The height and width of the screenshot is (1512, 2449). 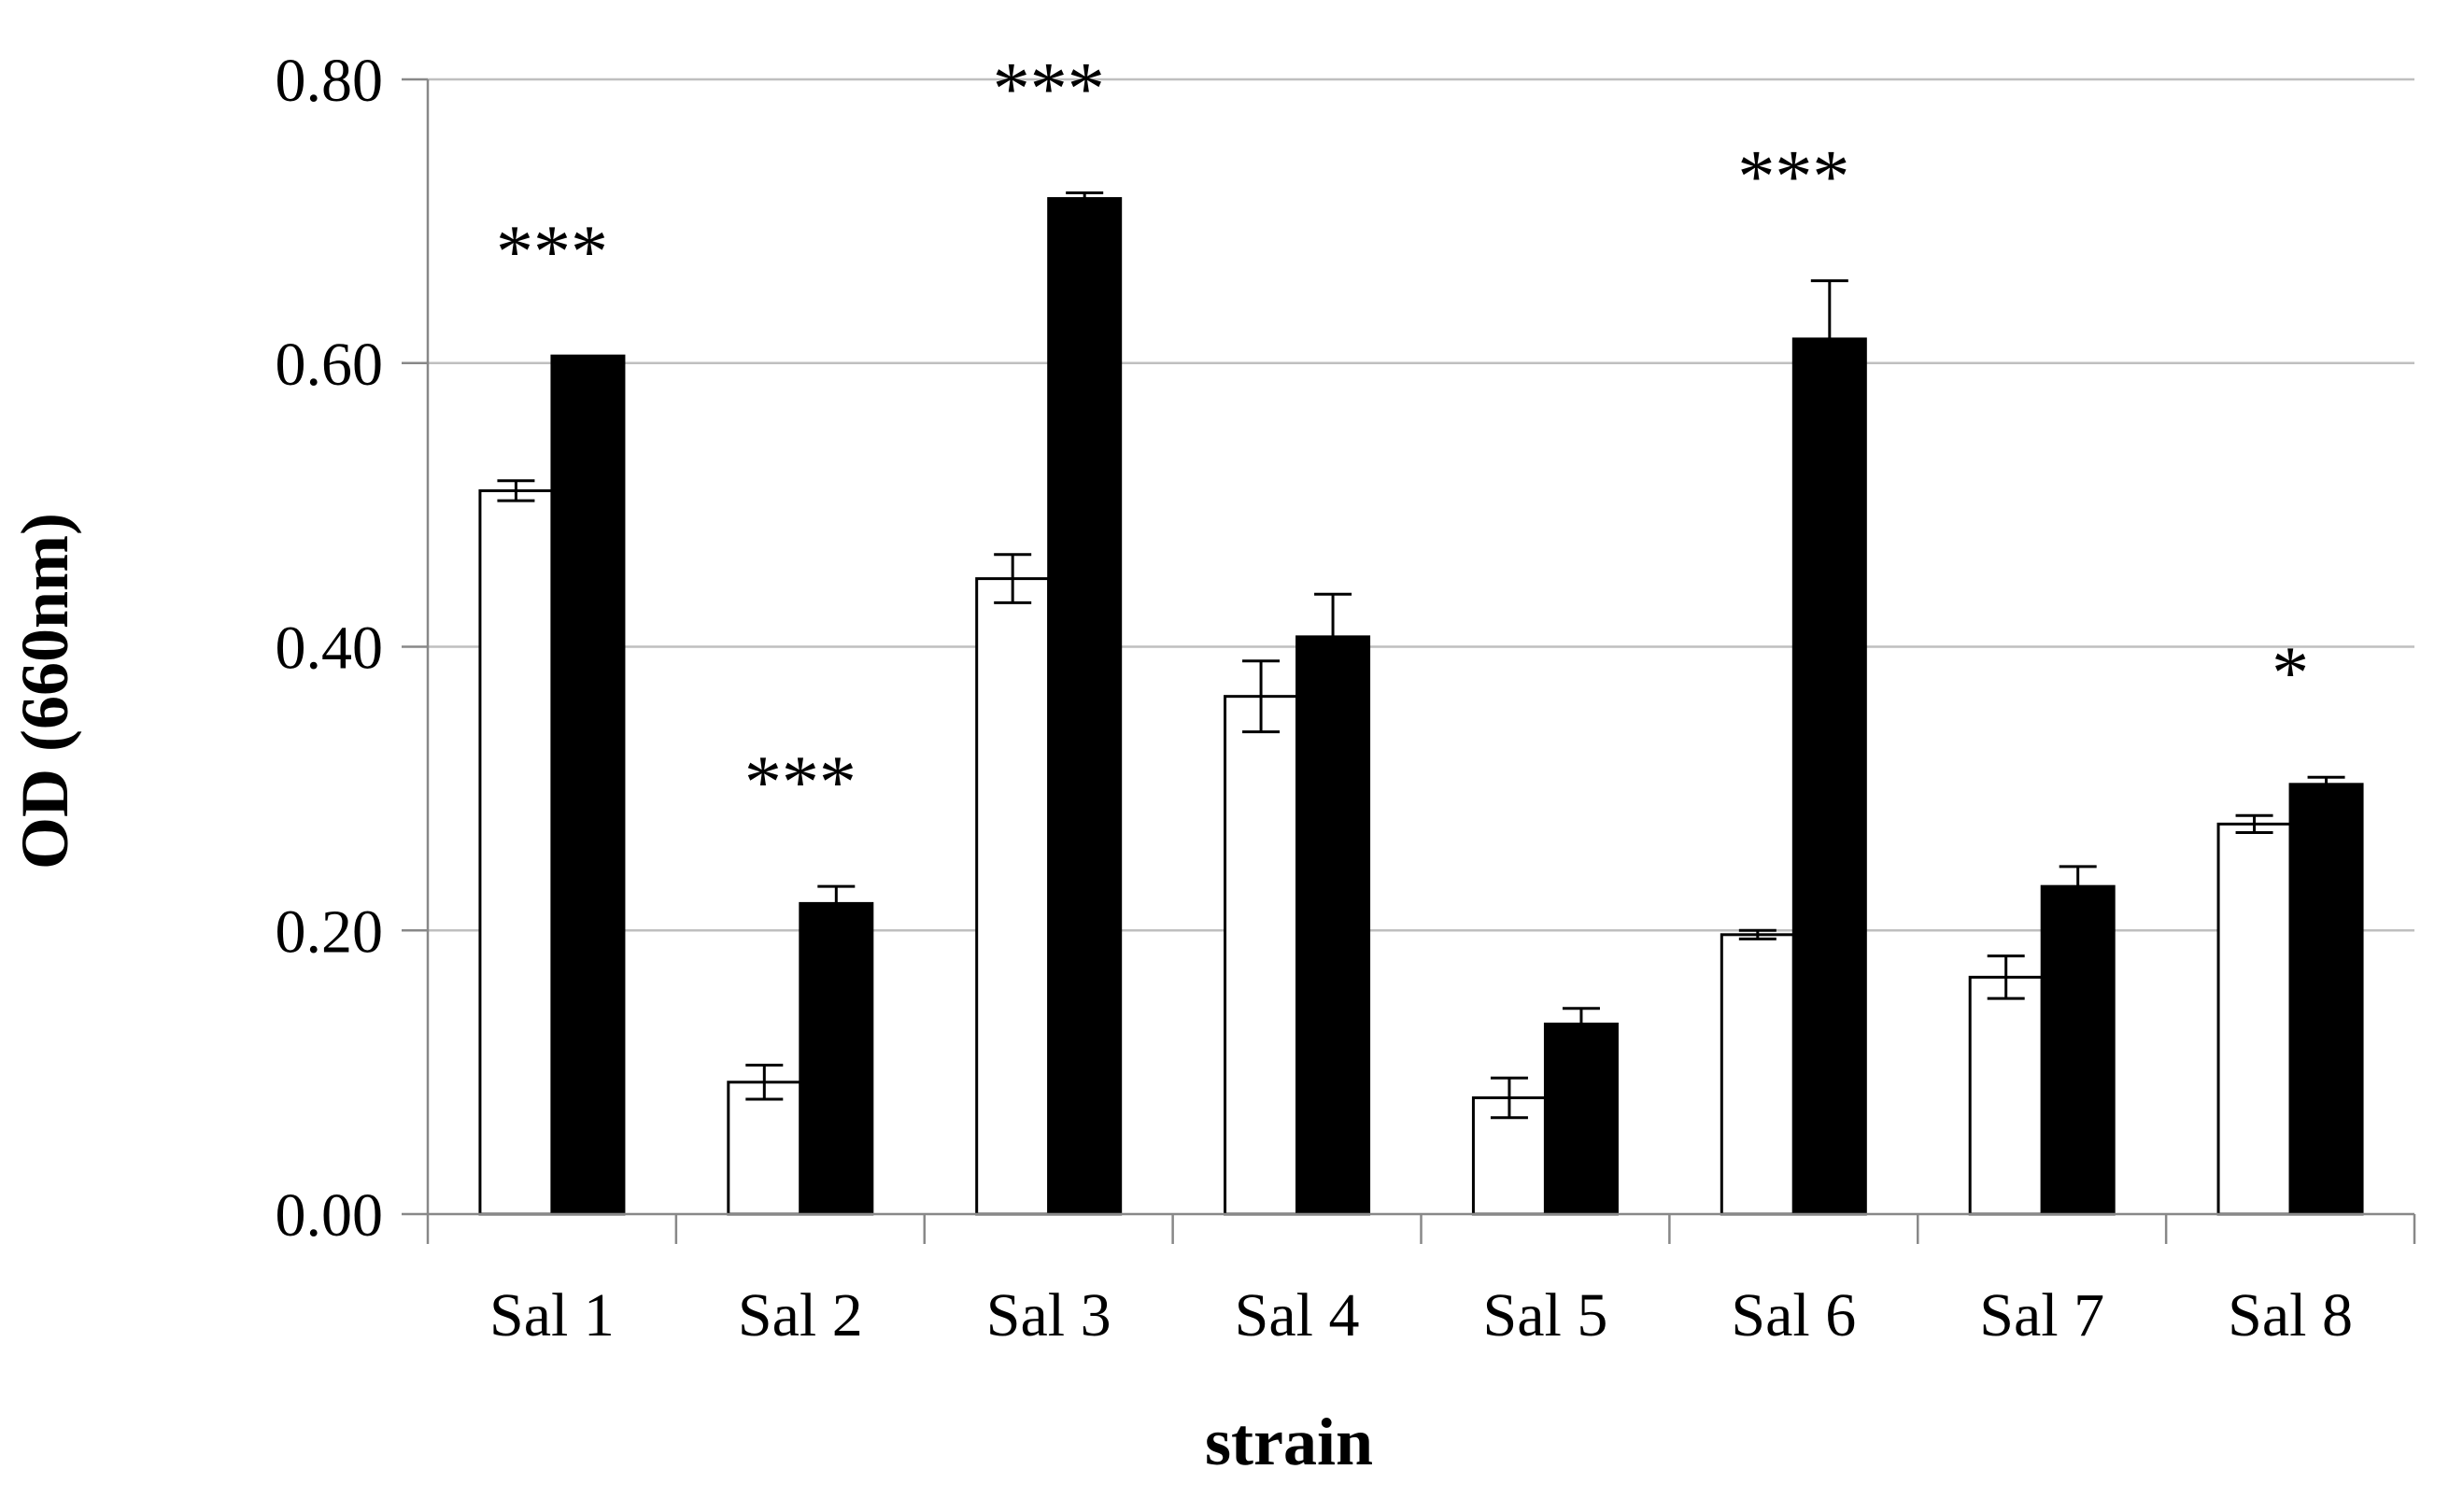 I want to click on x-tick-label: Sal 4, so click(x=1297, y=1315).